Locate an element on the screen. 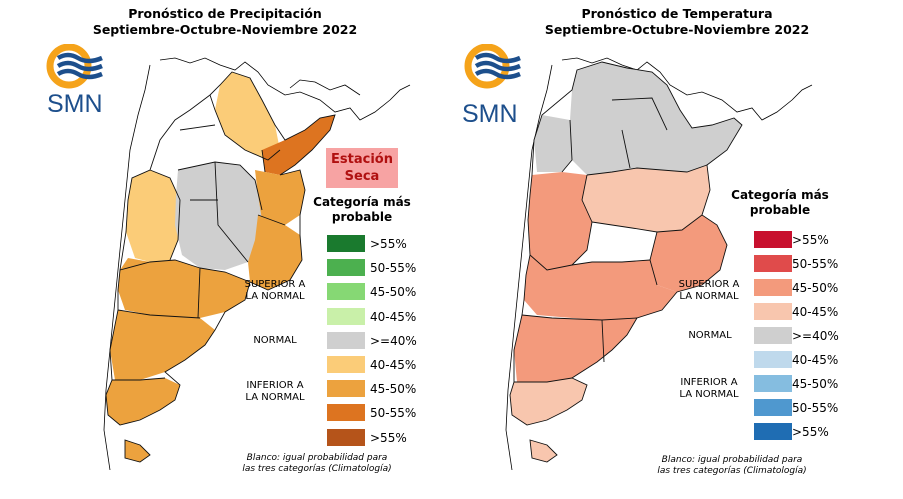 Image resolution: width=903 pixels, height=499 pixels. temperature-title-line2: Septiembre-Octubre-Noviembre 2022 is located at coordinates (677, 29).